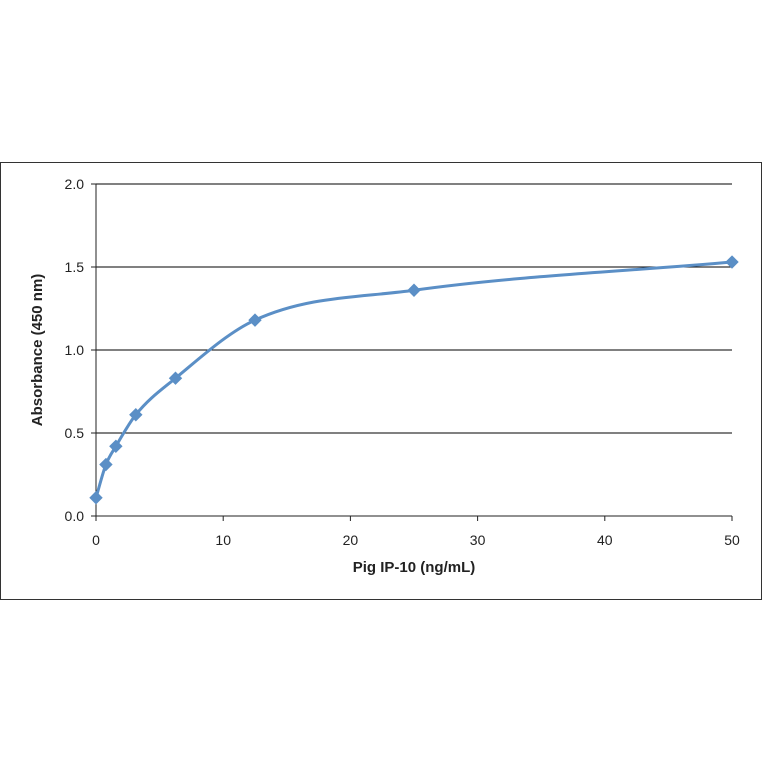 This screenshot has height=764, width=764. I want to click on x-tick-label-0: 0, so click(96, 540).